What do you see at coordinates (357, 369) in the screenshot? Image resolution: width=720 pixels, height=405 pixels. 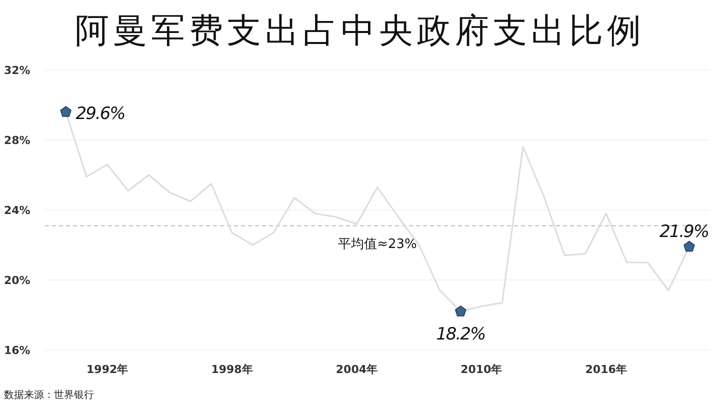 I see `x-tick-label: 2004年` at bounding box center [357, 369].